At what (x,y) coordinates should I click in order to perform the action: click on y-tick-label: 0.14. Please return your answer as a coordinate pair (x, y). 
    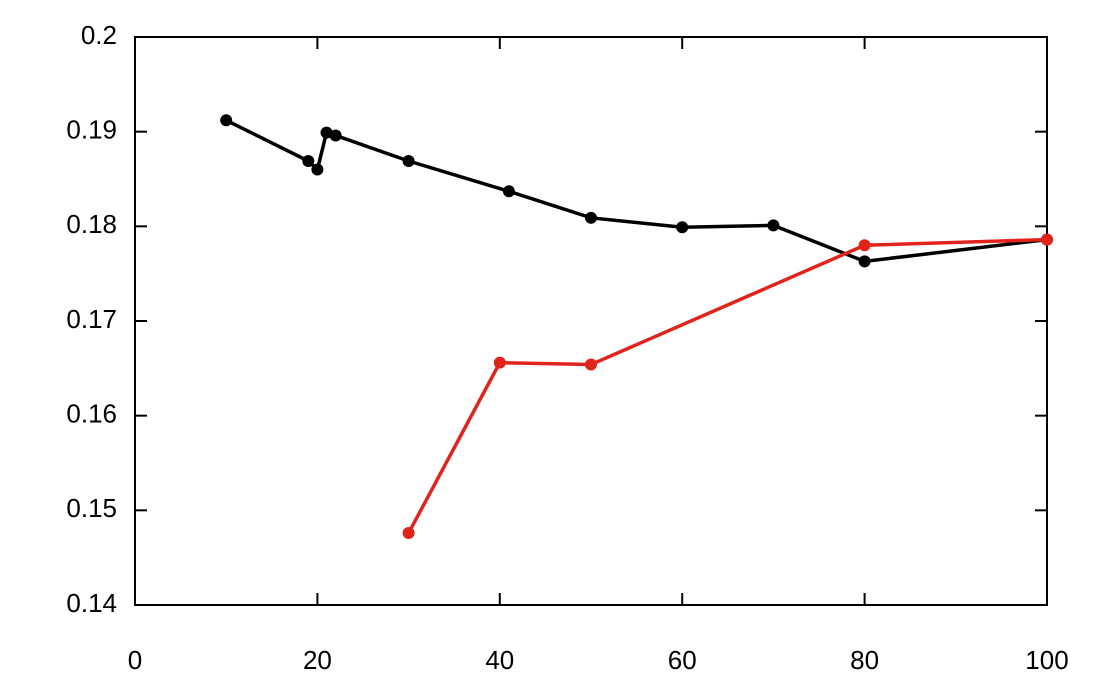
    Looking at the image, I should click on (91, 603).